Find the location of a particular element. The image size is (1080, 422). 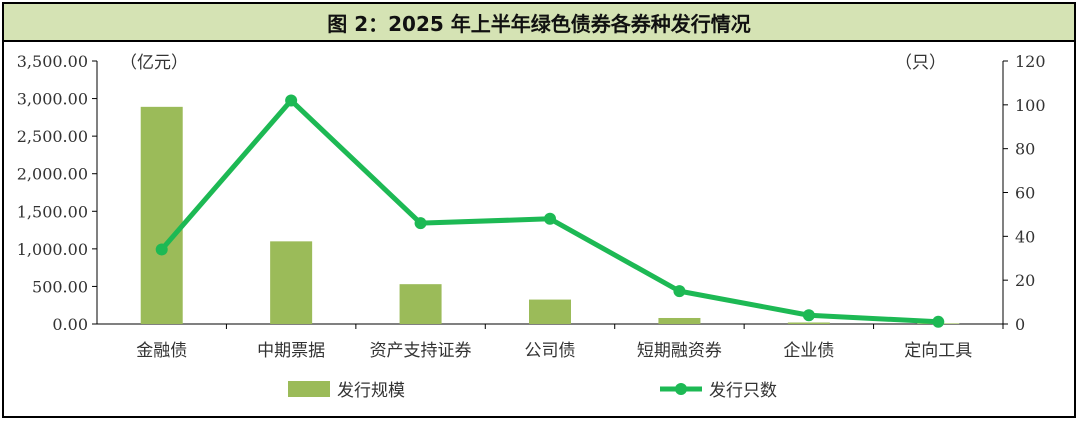

category-label: 定向工具 is located at coordinates (938, 351).